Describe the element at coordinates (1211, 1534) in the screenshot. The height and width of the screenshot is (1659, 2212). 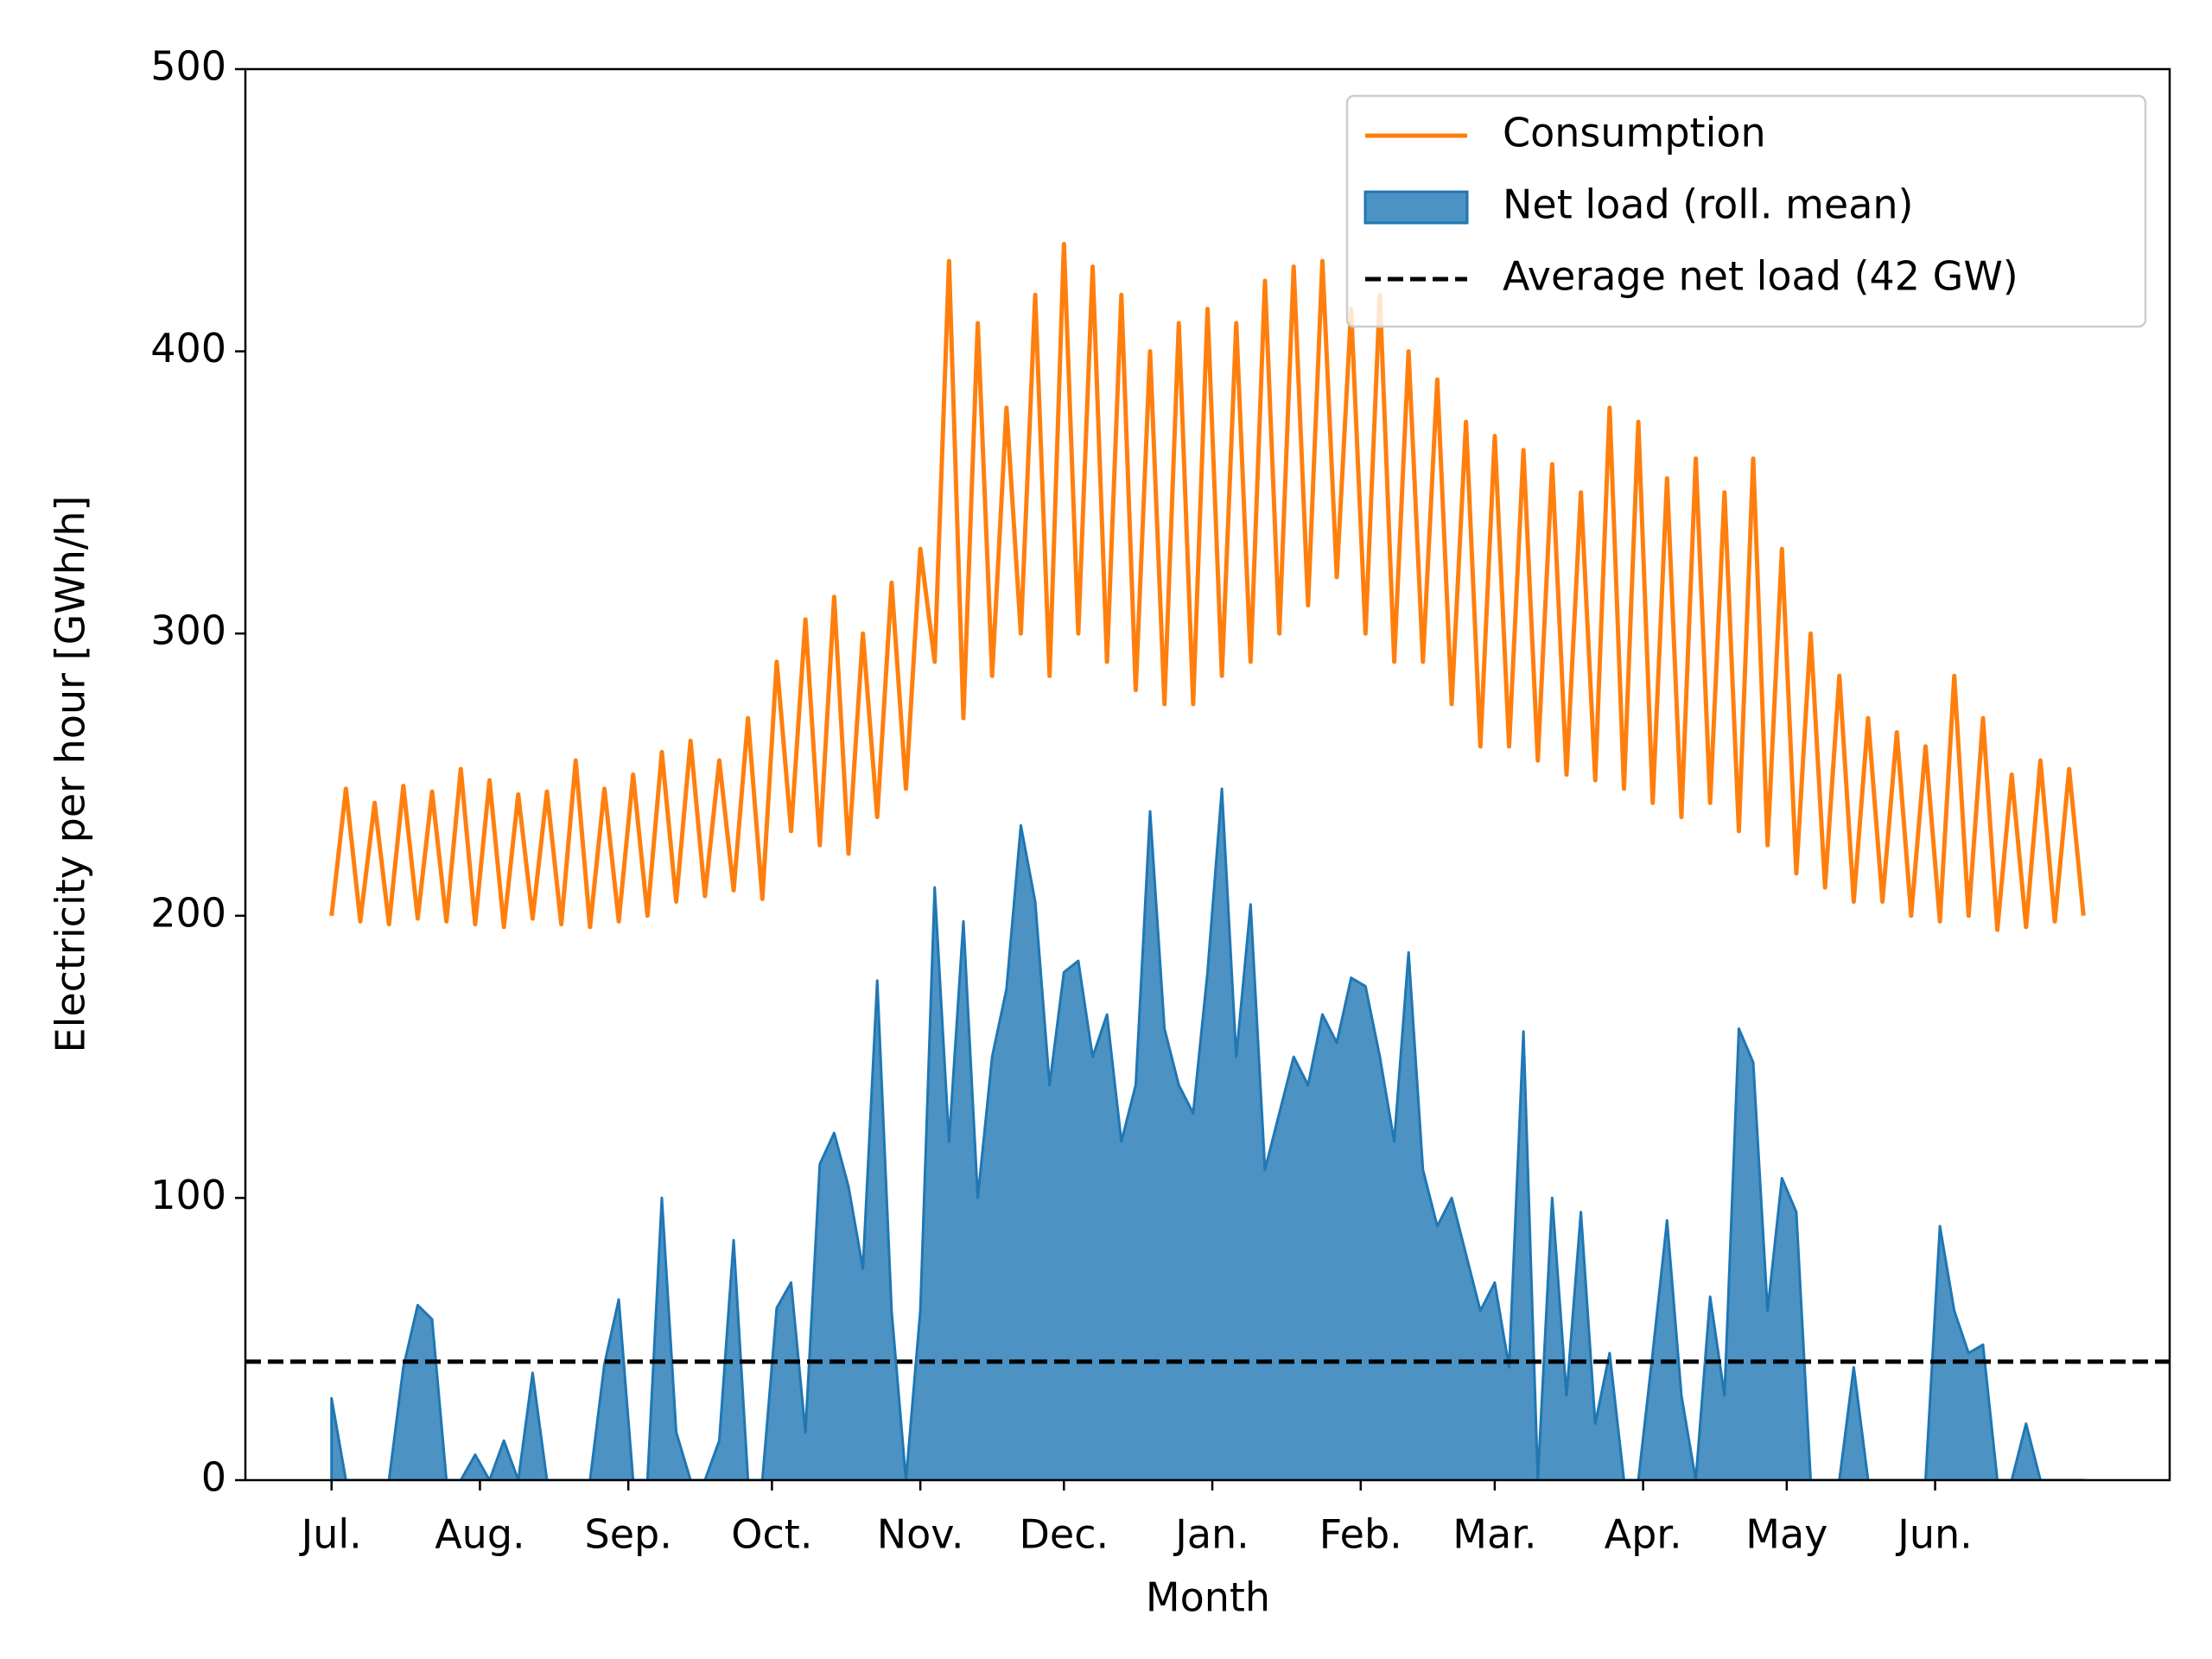
I see `x-tick-label: Jan.` at that location.